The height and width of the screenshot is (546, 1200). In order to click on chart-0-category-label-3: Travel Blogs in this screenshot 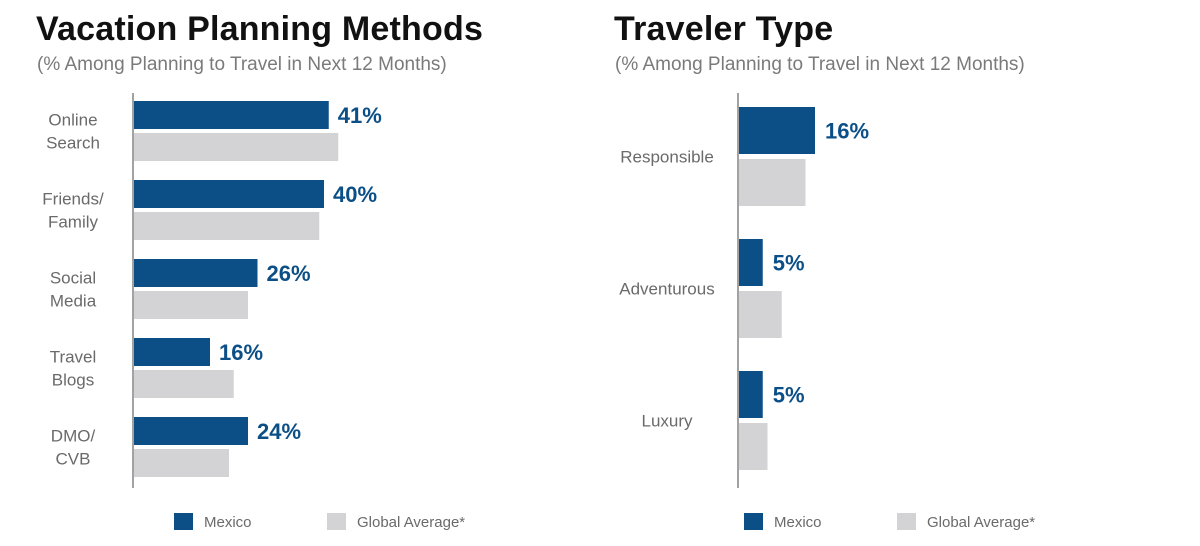, I will do `click(73, 369)`.